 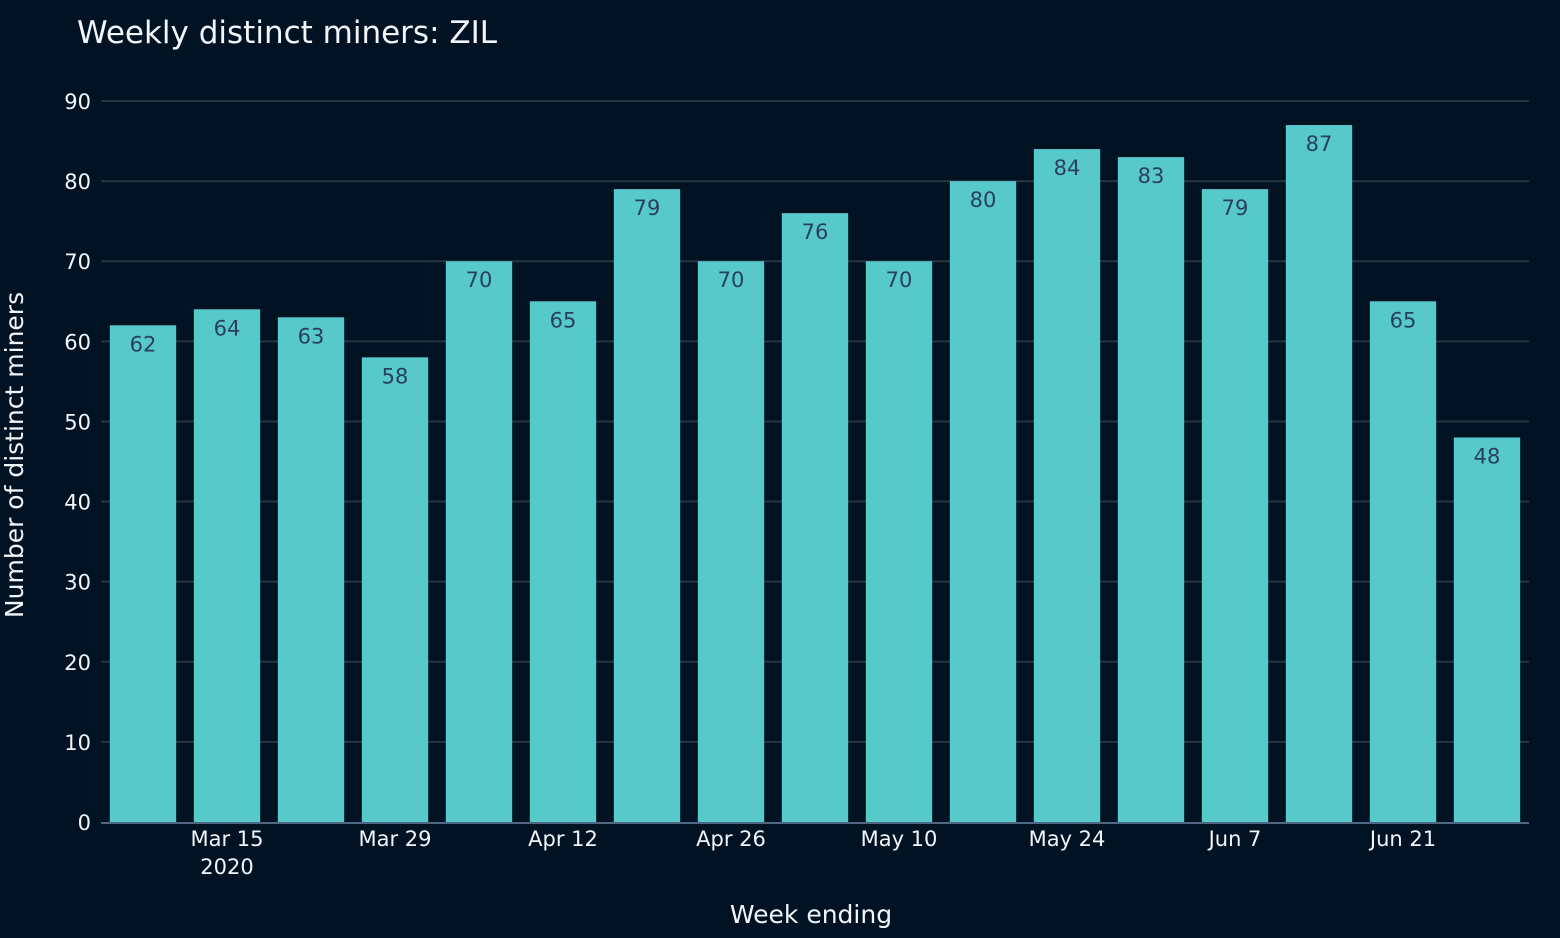 What do you see at coordinates (1402, 839) in the screenshot?
I see `x-tick-label: Jun 21` at bounding box center [1402, 839].